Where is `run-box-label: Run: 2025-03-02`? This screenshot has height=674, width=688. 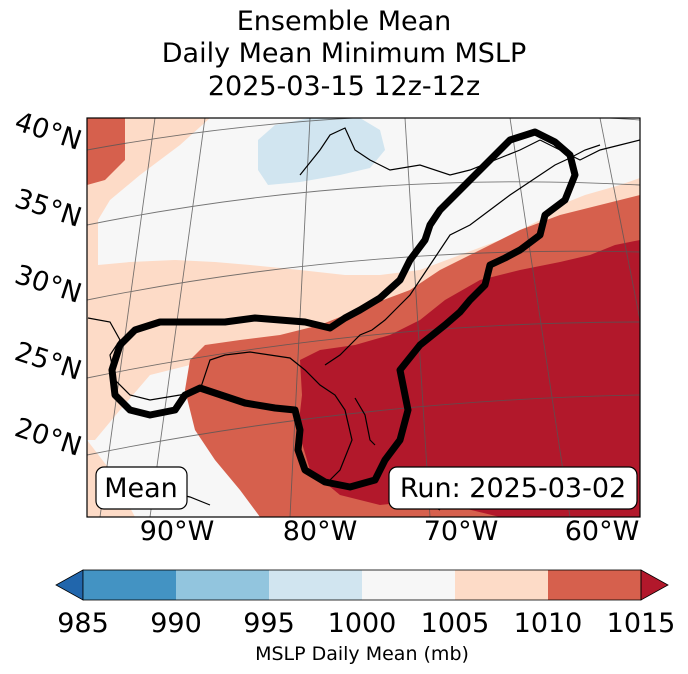
run-box-label: Run: 2025-03-02 is located at coordinates (513, 488).